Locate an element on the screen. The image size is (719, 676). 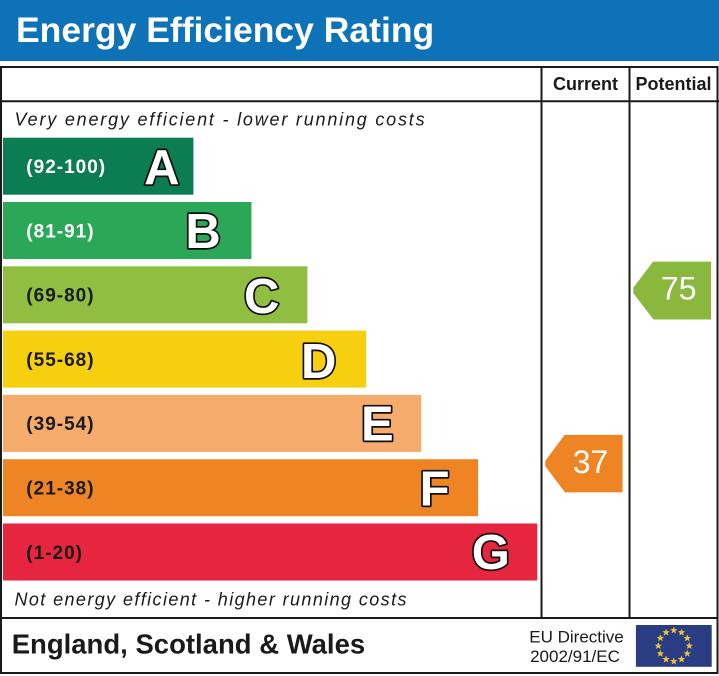
svg-text: (69-80) is located at coordinates (60, 296).